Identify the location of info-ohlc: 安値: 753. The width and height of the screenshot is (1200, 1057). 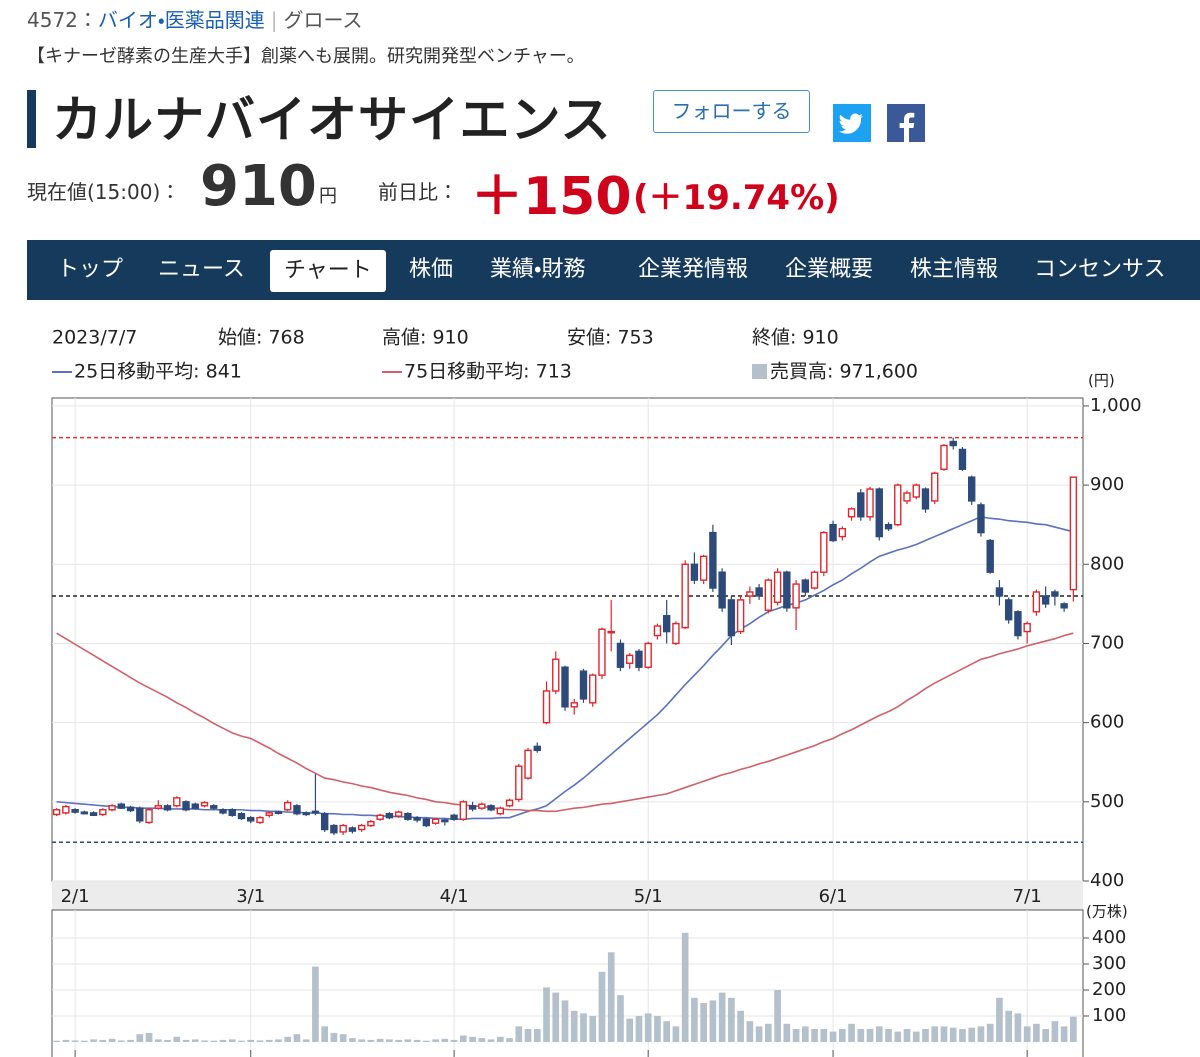
(610, 338).